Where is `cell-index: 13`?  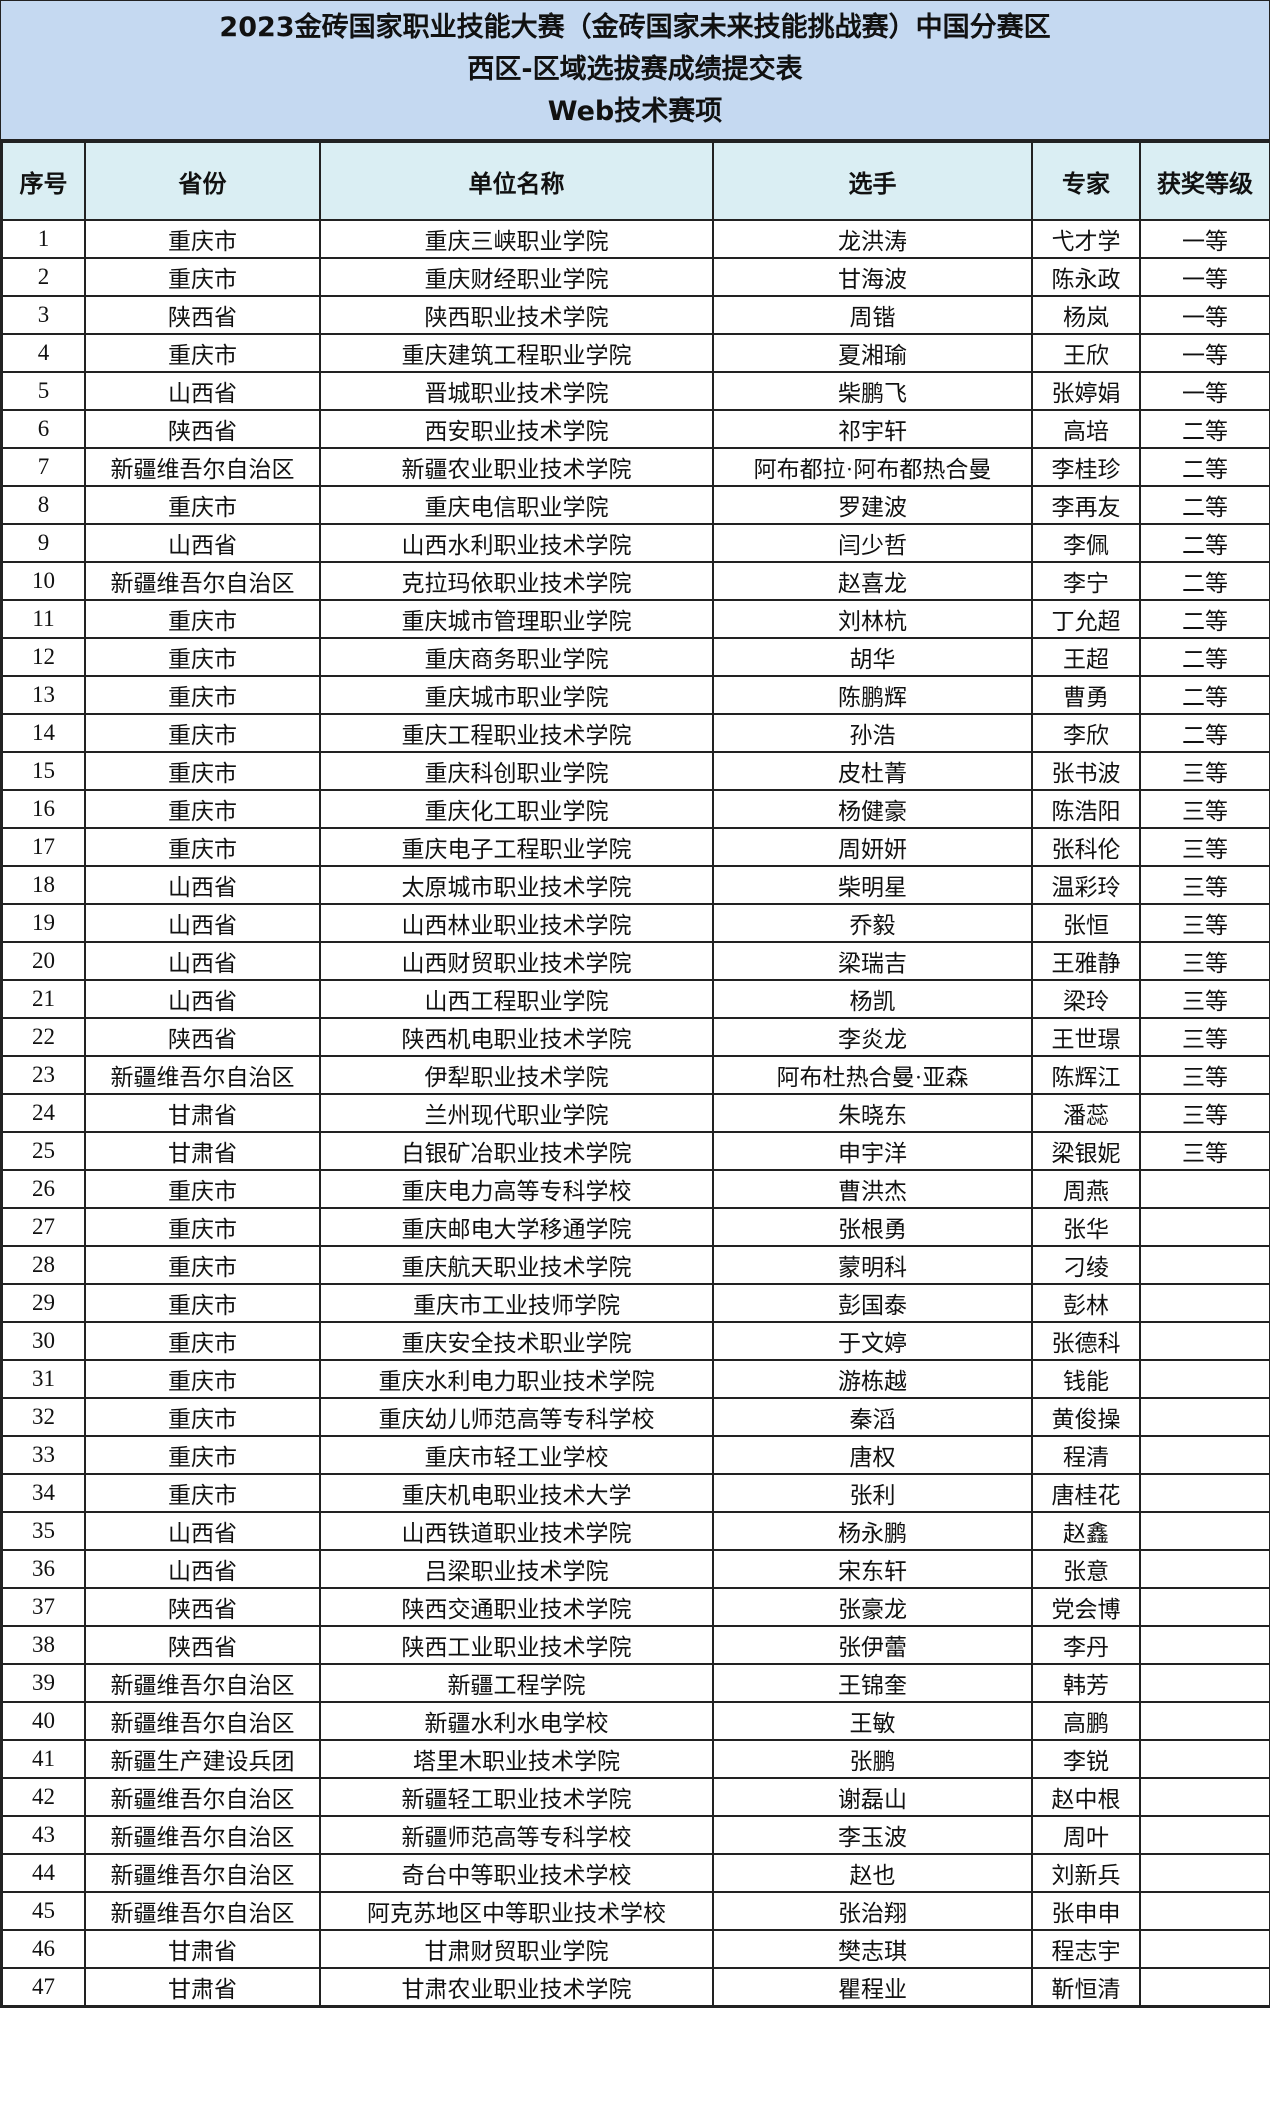 cell-index: 13 is located at coordinates (43, 695).